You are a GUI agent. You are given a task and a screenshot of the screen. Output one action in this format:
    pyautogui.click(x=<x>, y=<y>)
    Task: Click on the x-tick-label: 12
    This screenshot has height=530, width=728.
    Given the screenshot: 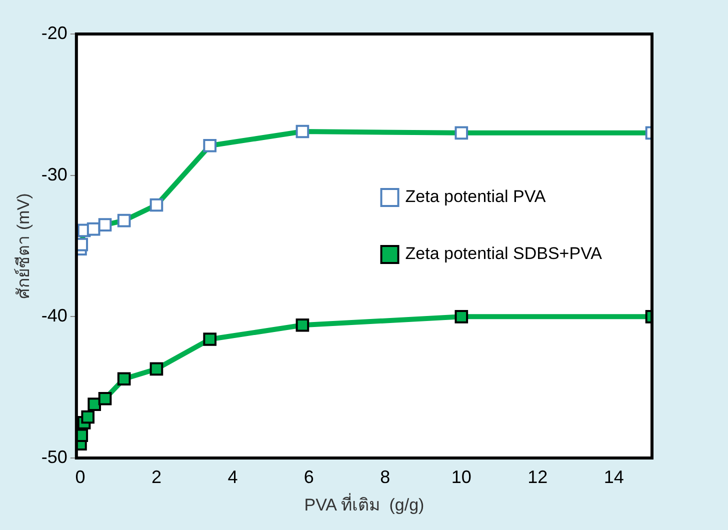 What is the action you would take?
    pyautogui.click(x=538, y=476)
    